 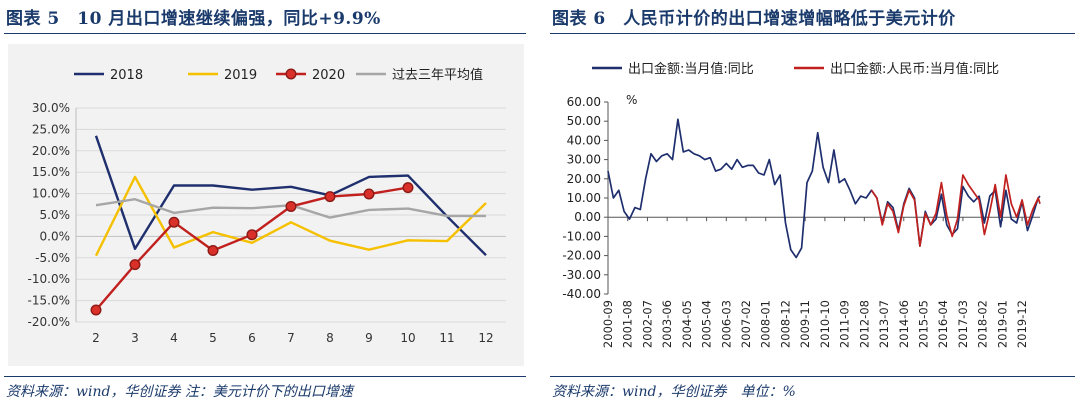 I want to click on figure-6-source: 资料来源：wind，华创证券 单位：%, so click(x=674, y=392).